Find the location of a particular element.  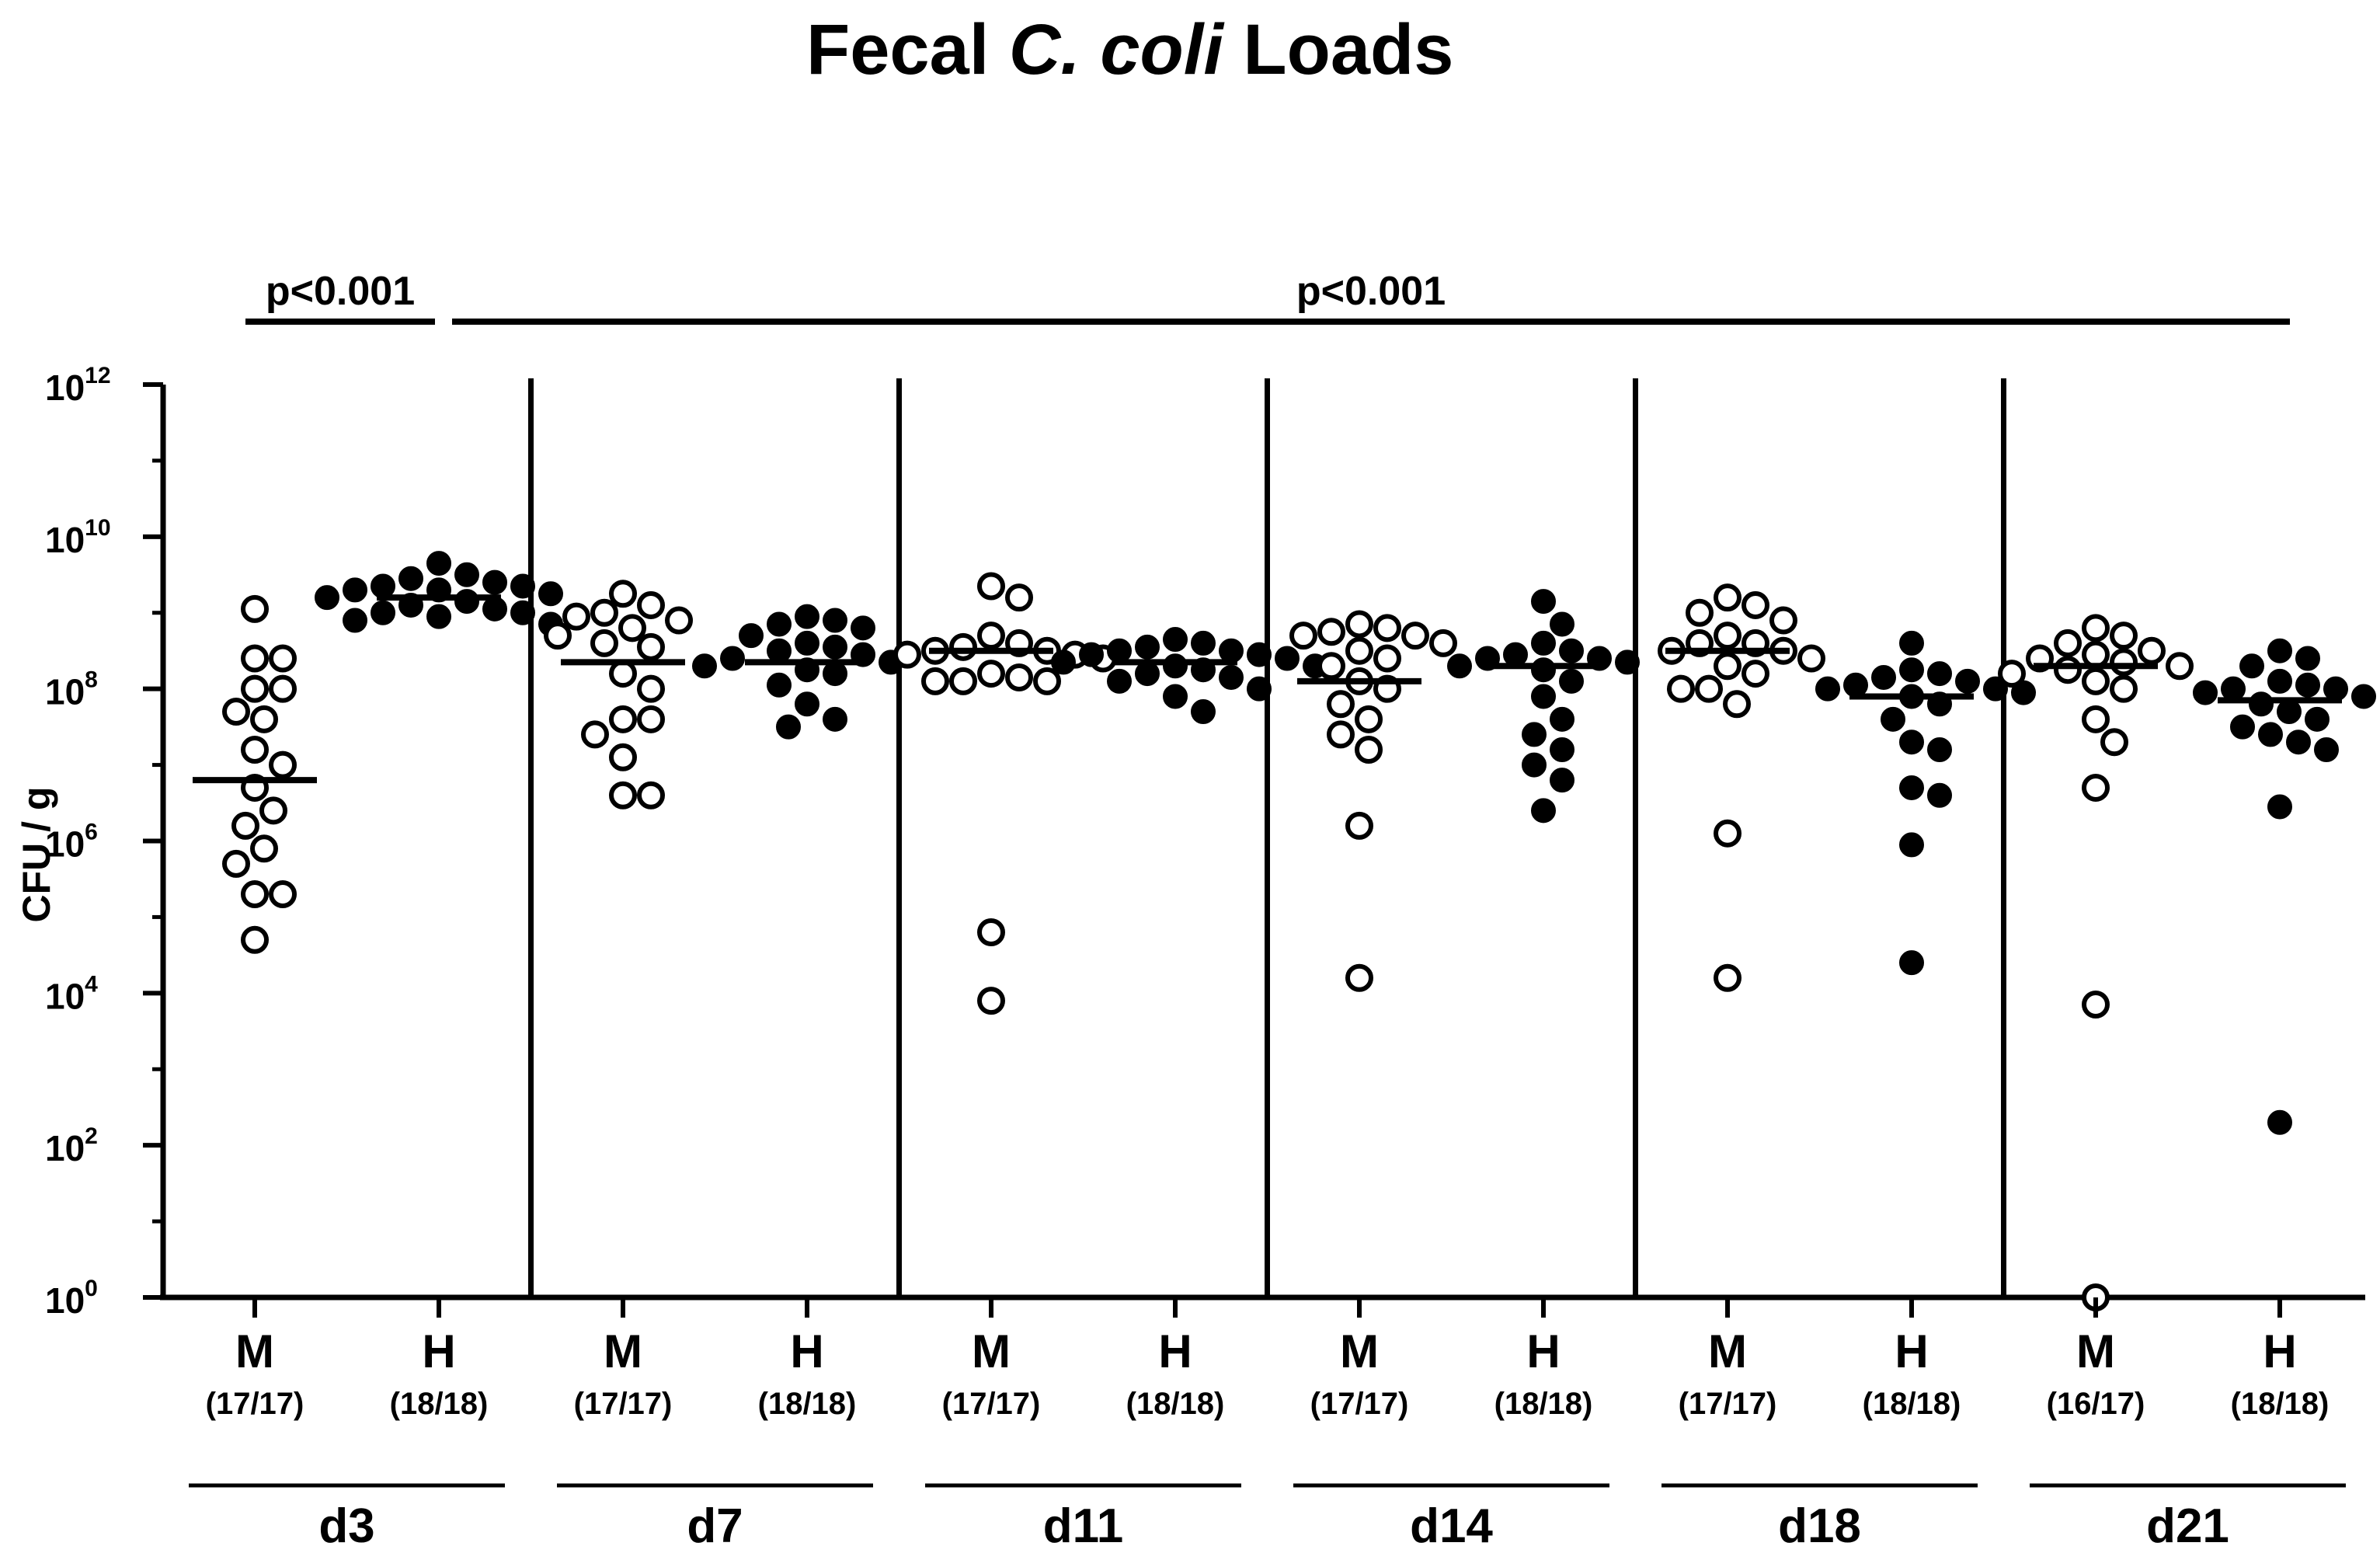

p-value-label: p<0.001 is located at coordinates (1371, 291).